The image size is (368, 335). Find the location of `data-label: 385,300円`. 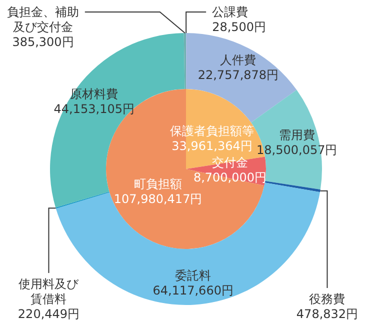

data-label: 385,300円 is located at coordinates (43, 42).